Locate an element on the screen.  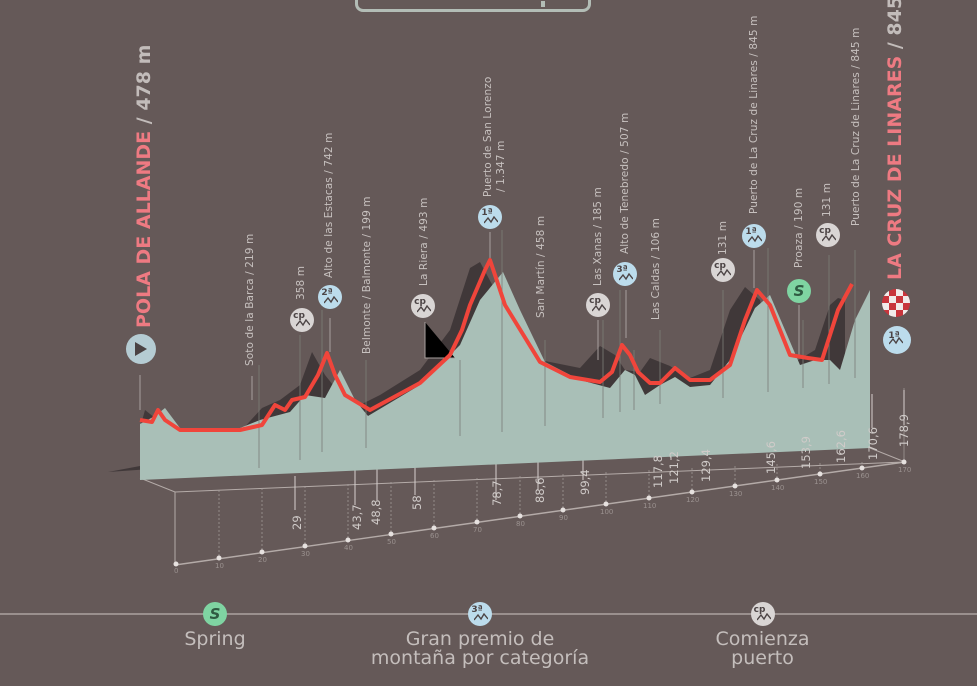
x-tick: 90 is located at coordinates (563, 518).